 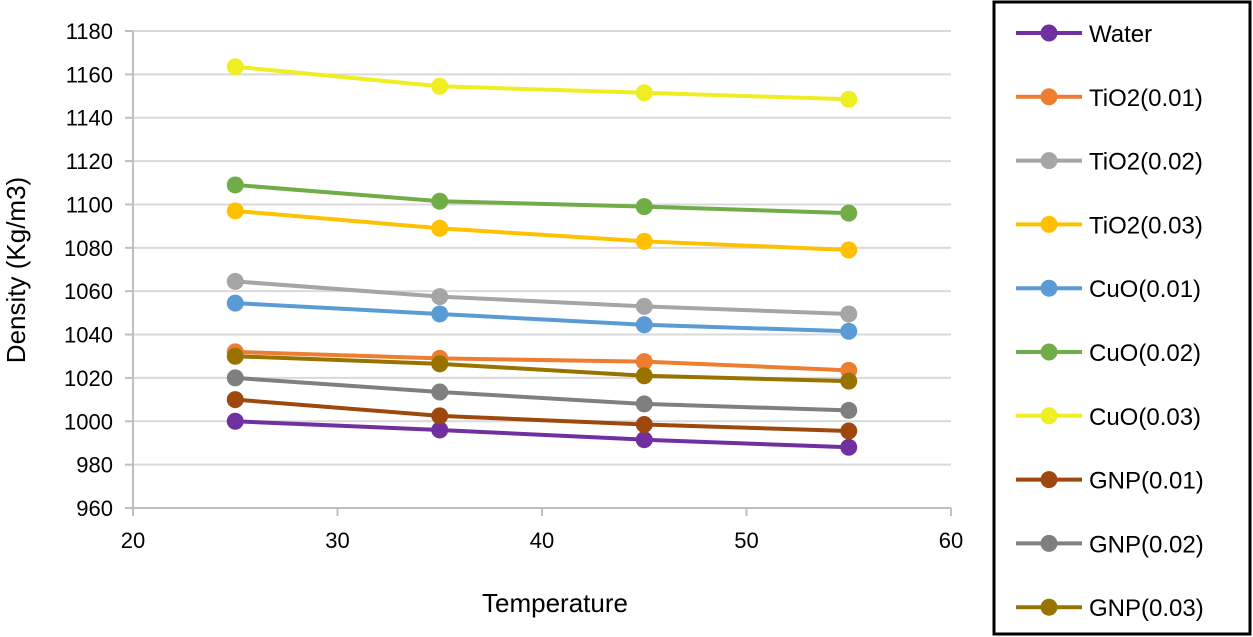 What do you see at coordinates (88, 248) in the screenshot?
I see `y-tick-label: 1080` at bounding box center [88, 248].